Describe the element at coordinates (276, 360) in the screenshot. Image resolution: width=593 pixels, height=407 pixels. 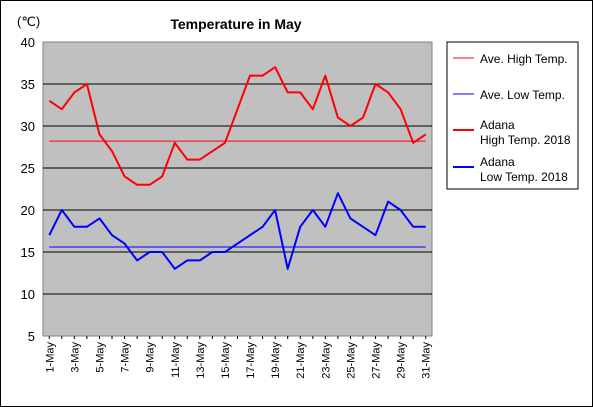
I see `x-tick-label: 19-May` at that location.